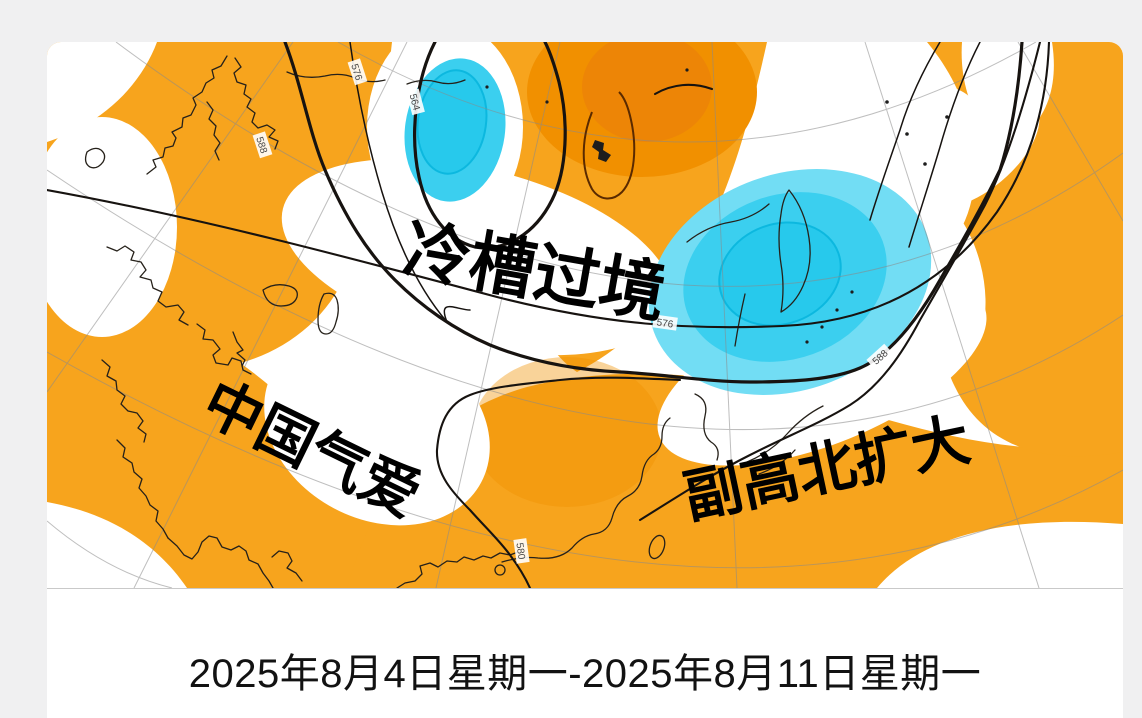 The width and height of the screenshot is (1142, 718). I want to click on contour-label-564: 564, so click(414, 102).